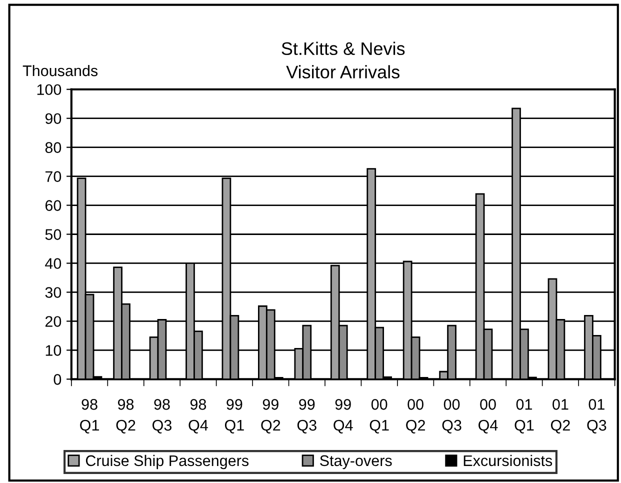 This screenshot has height=483, width=621. What do you see at coordinates (270, 416) in the screenshot?
I see `x-tick-label: 99 Q2` at bounding box center [270, 416].